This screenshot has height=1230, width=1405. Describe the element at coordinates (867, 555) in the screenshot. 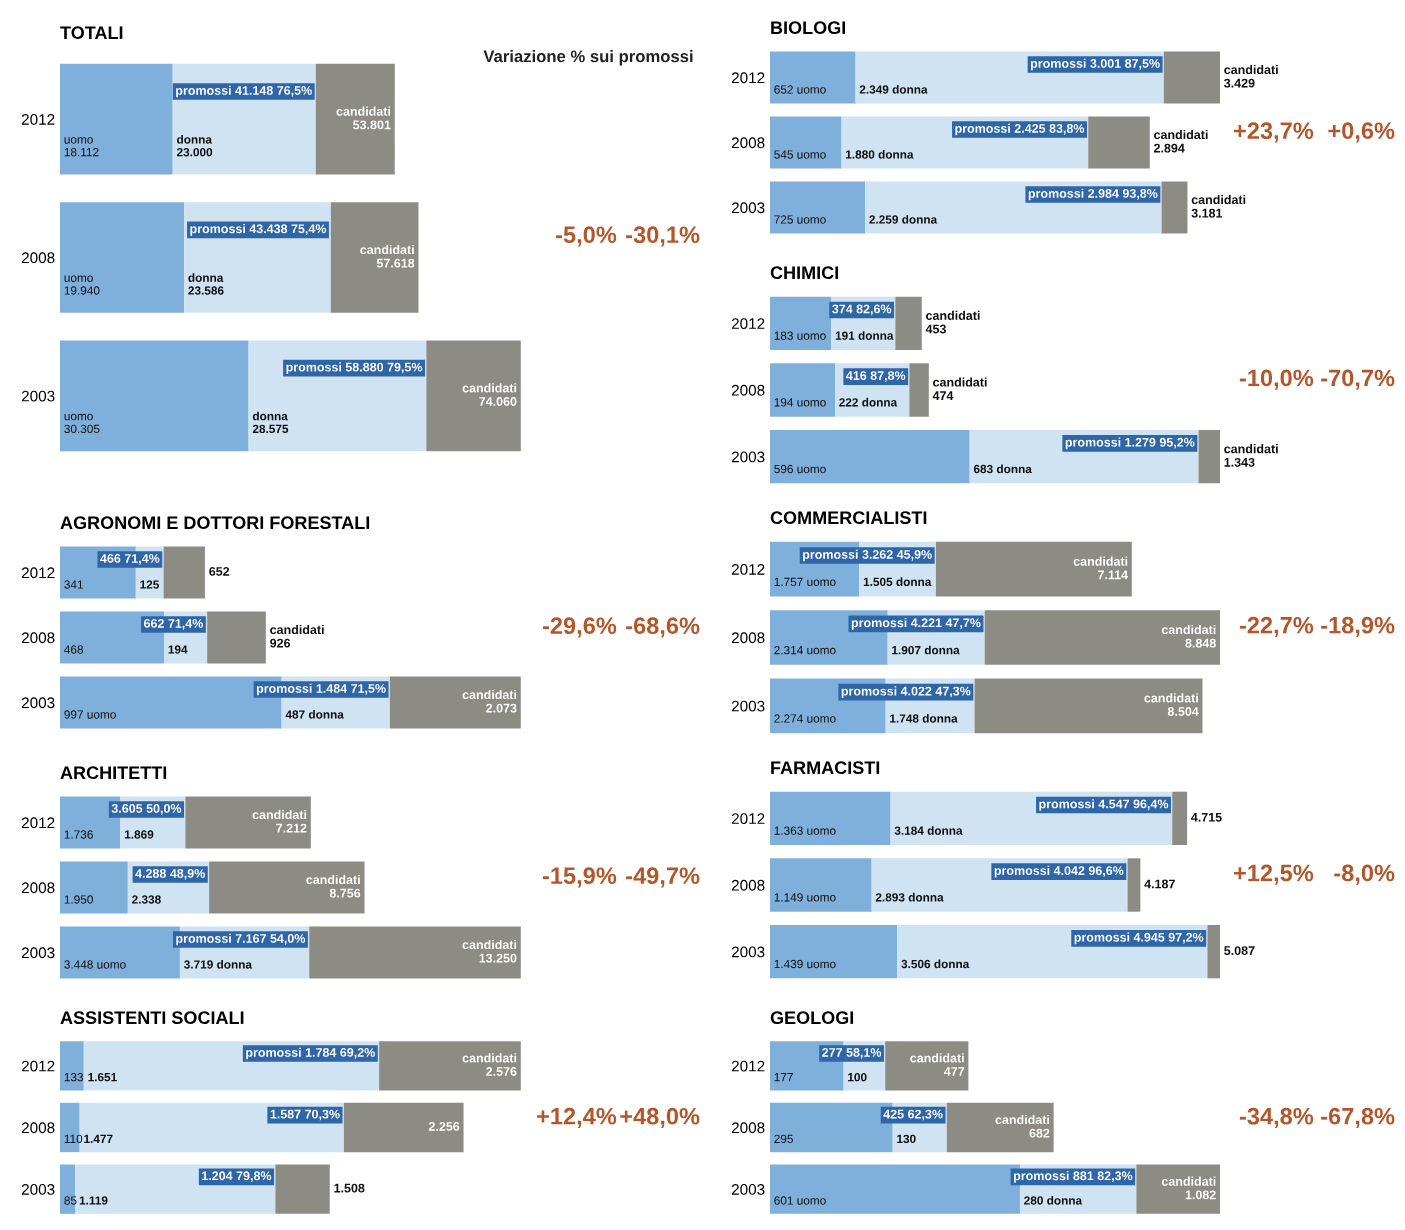

I see `annotation: promossi 3.262 45,9%` at that location.